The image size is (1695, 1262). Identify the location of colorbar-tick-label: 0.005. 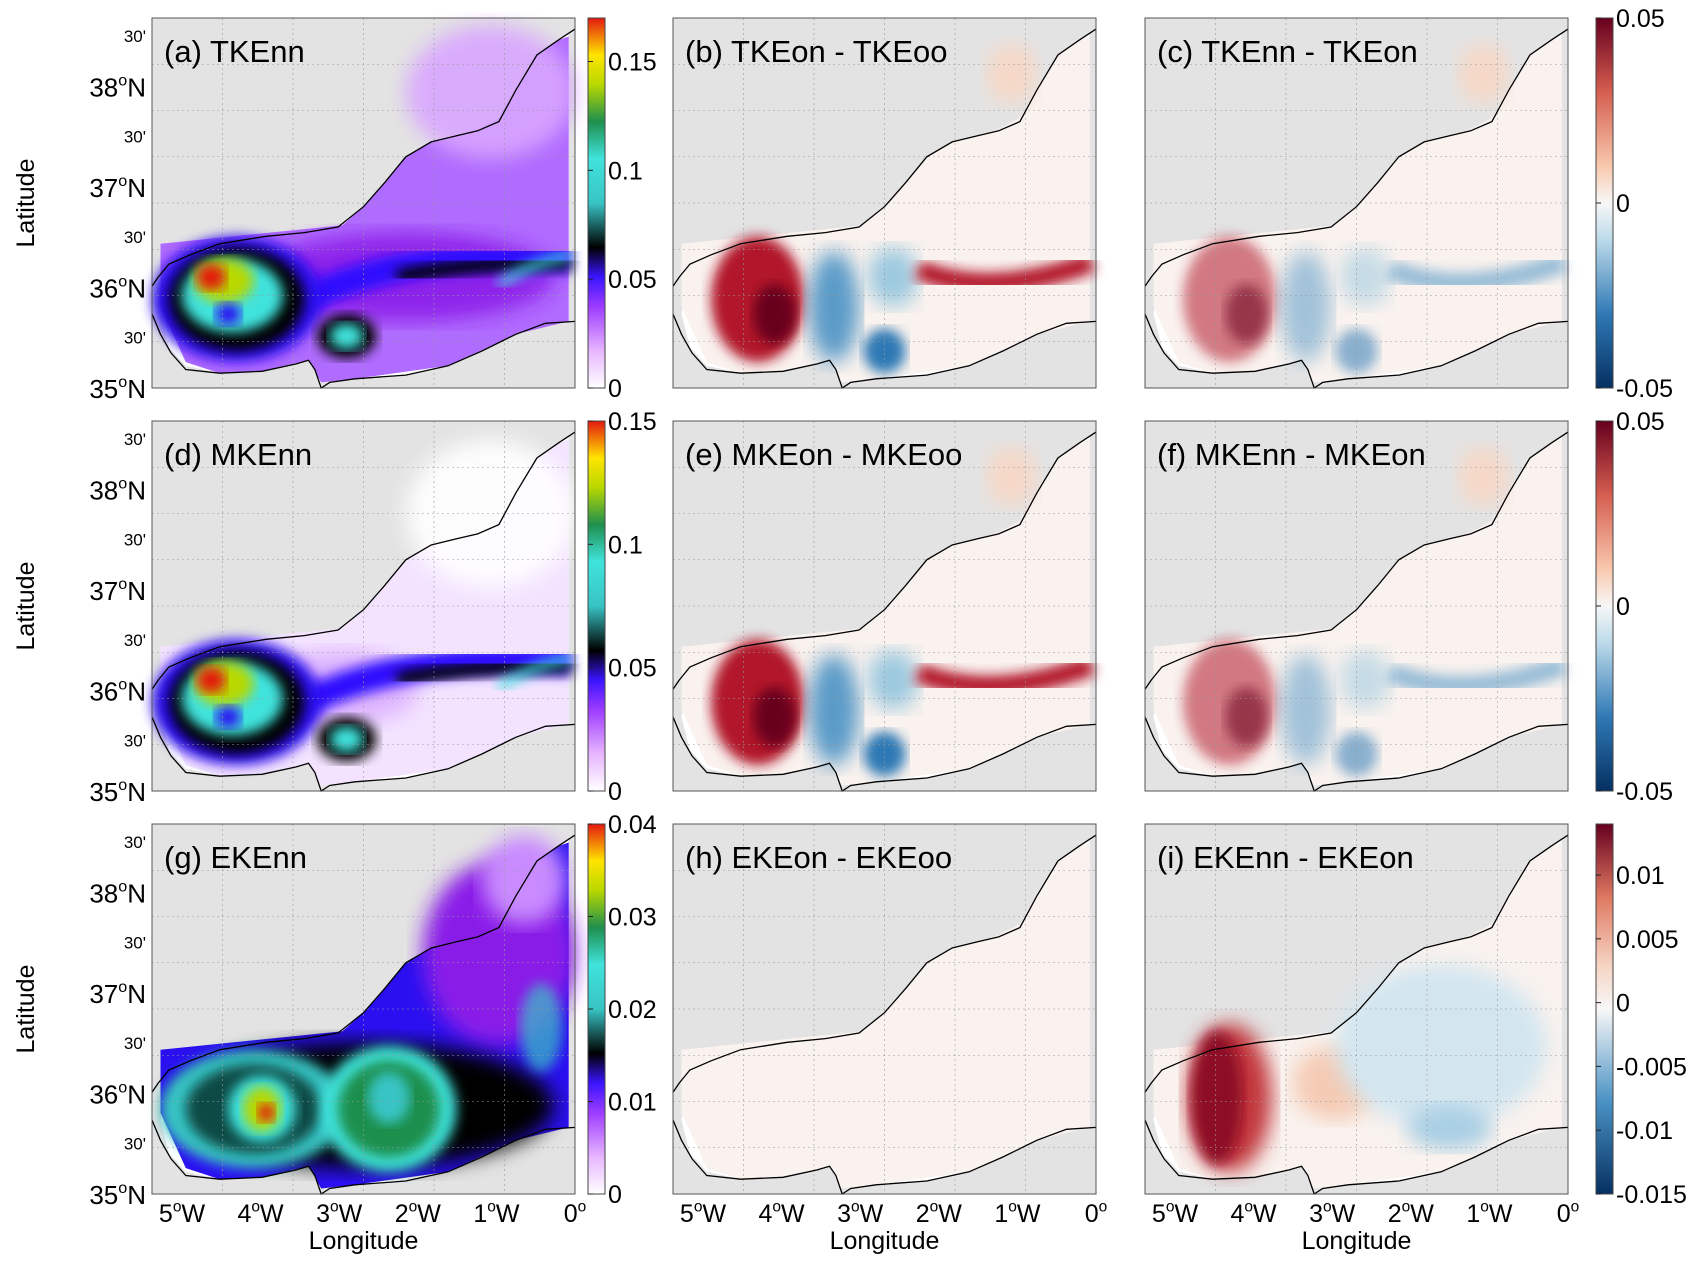
(1647, 940).